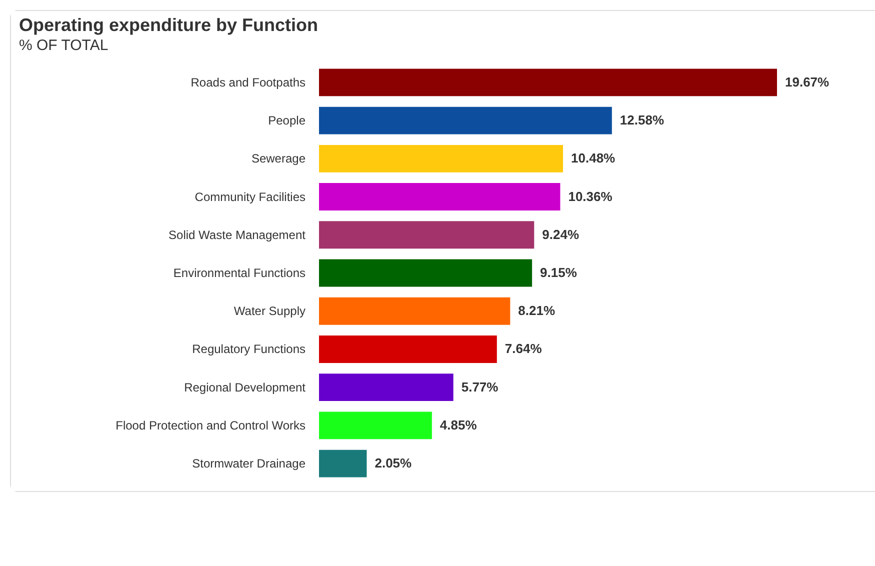 The width and height of the screenshot is (875, 566). I want to click on data-label: 10.36%, so click(590, 196).